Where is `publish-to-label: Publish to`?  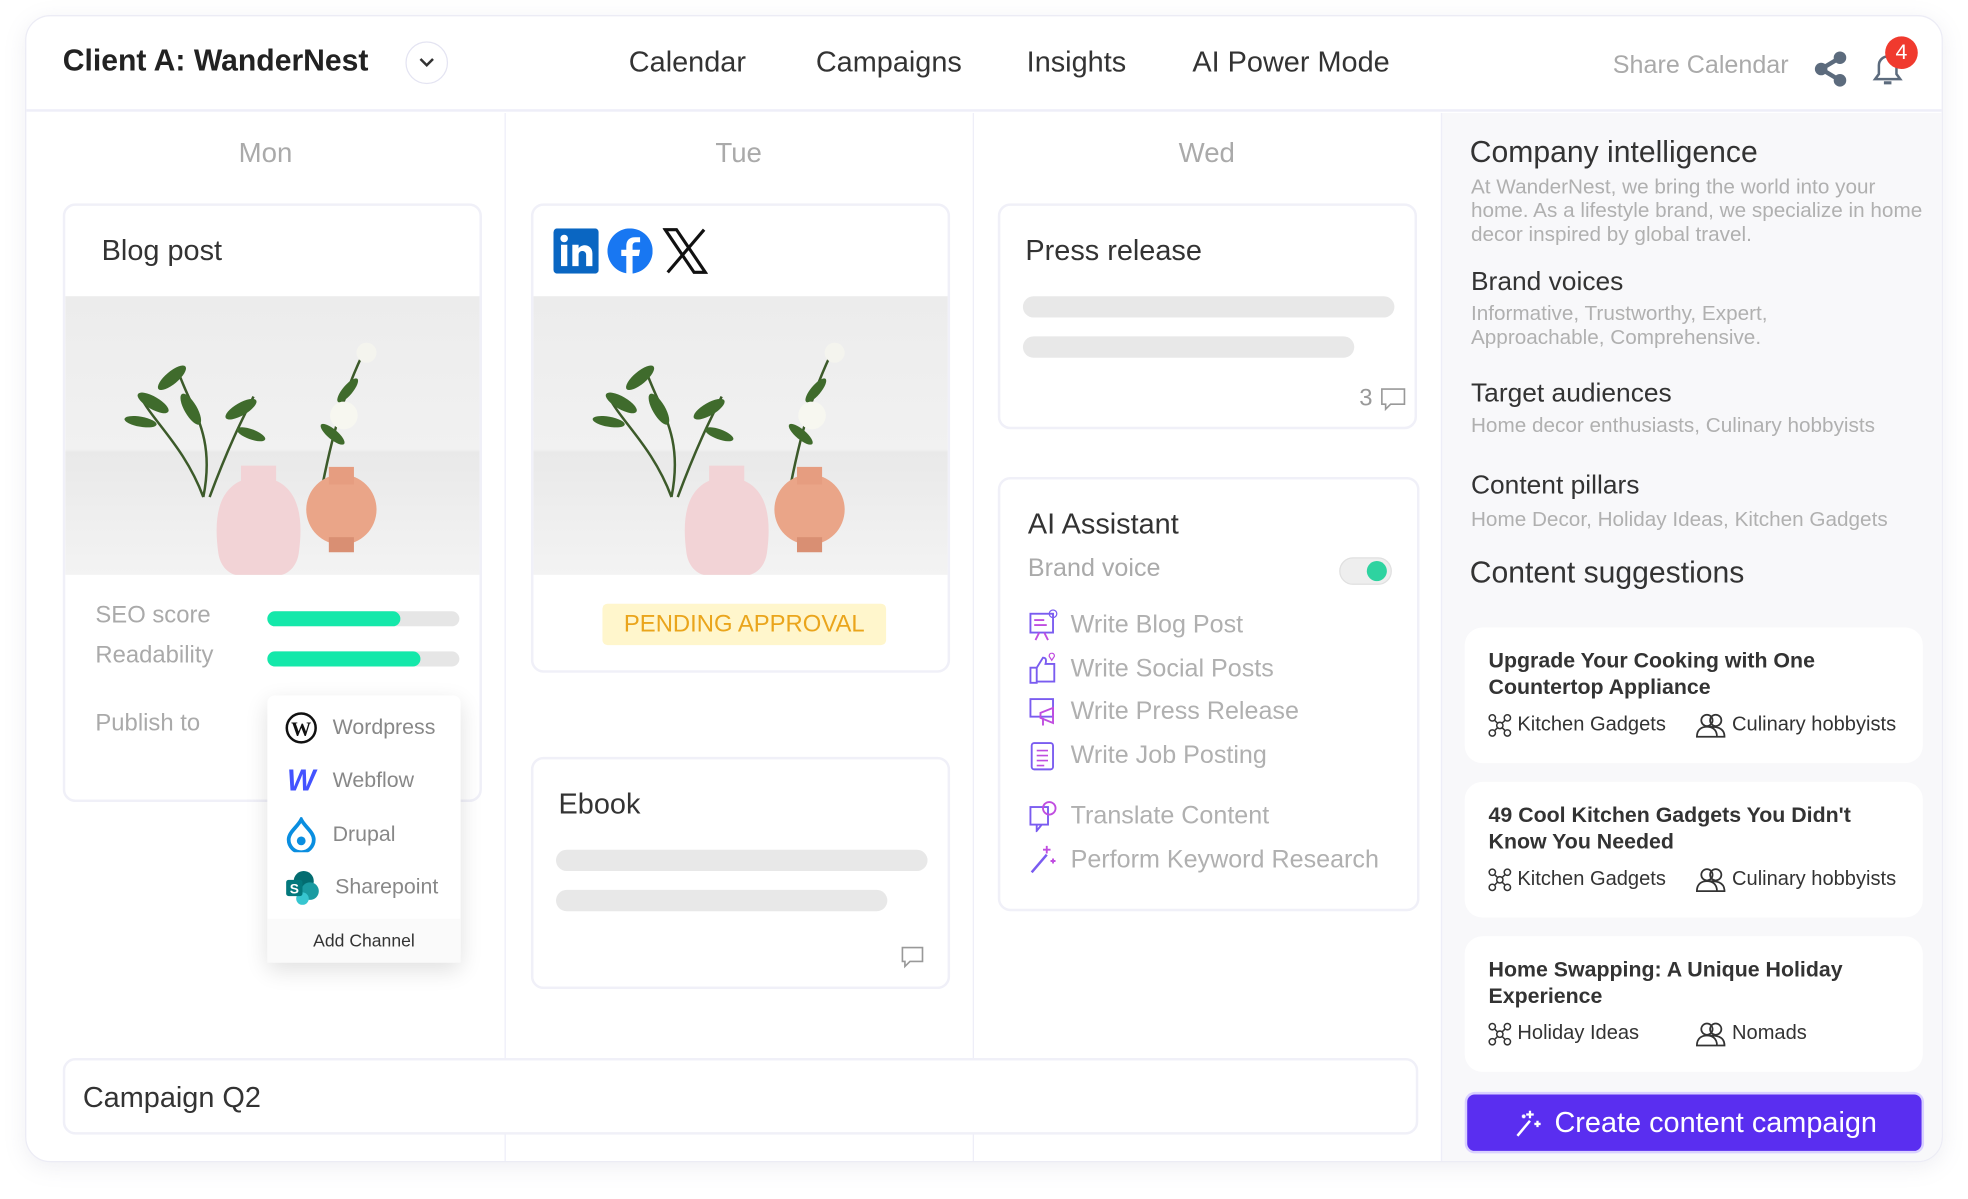
publish-to-label: Publish to is located at coordinates (148, 723).